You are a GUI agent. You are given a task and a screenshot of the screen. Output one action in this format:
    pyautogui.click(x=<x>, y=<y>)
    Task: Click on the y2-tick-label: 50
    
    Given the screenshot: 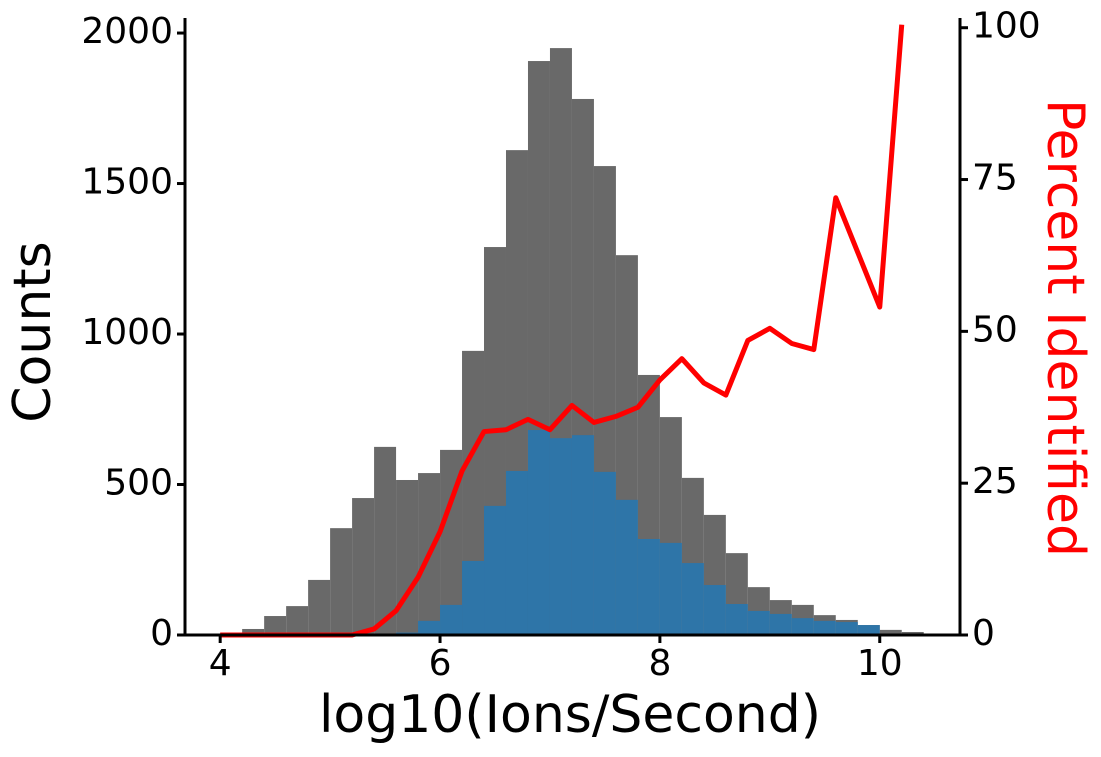 What is the action you would take?
    pyautogui.click(x=995, y=329)
    